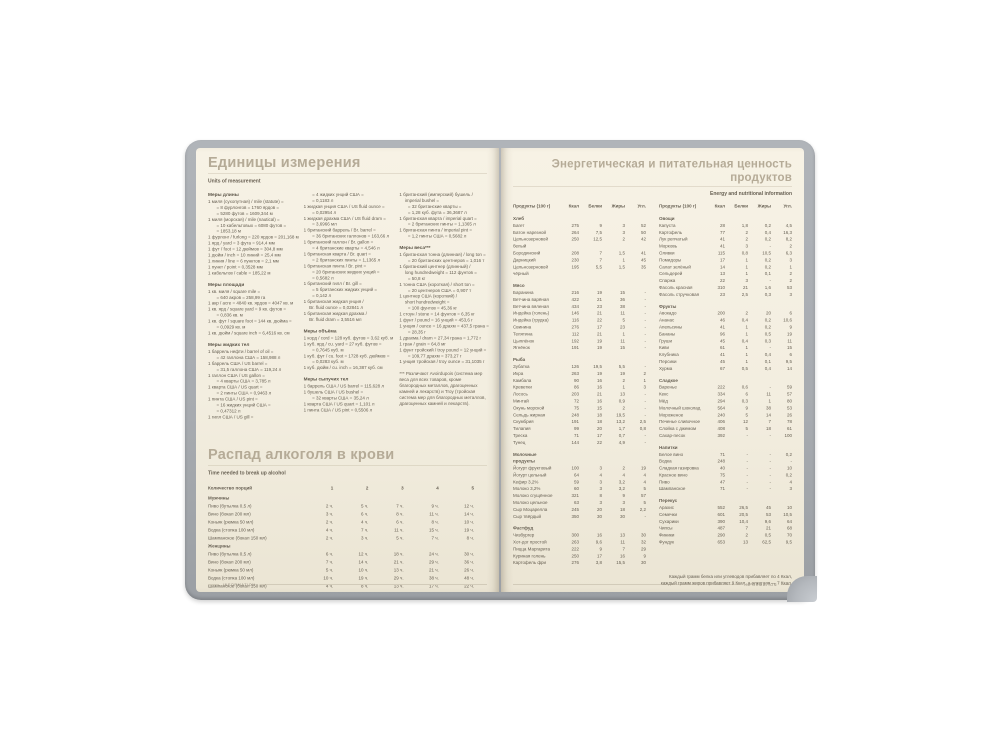 This screenshot has width=1000, height=750. Describe the element at coordinates (600, 503) in the screenshot. I see `food-value: 3` at that location.